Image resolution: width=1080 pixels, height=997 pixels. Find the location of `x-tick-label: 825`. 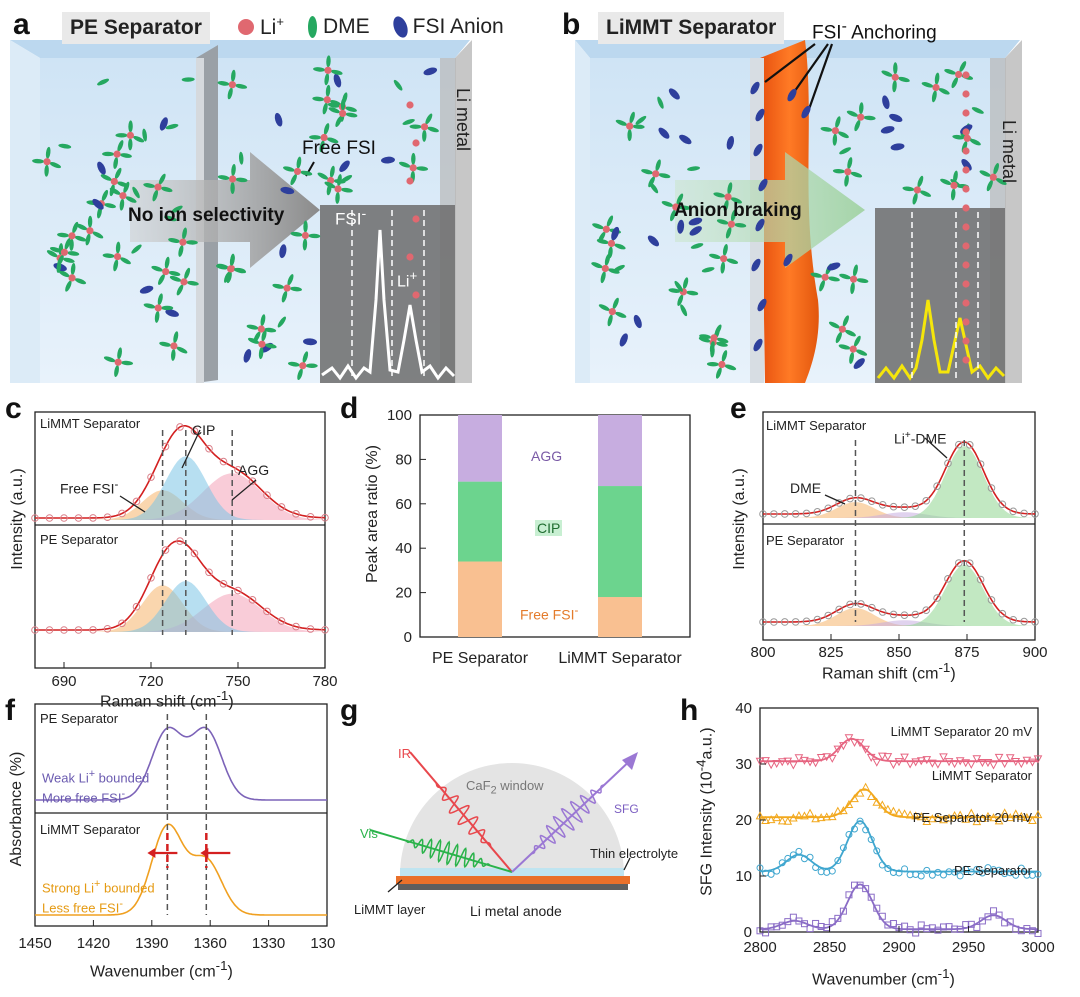

x-tick-label: 825 is located at coordinates (830, 652).